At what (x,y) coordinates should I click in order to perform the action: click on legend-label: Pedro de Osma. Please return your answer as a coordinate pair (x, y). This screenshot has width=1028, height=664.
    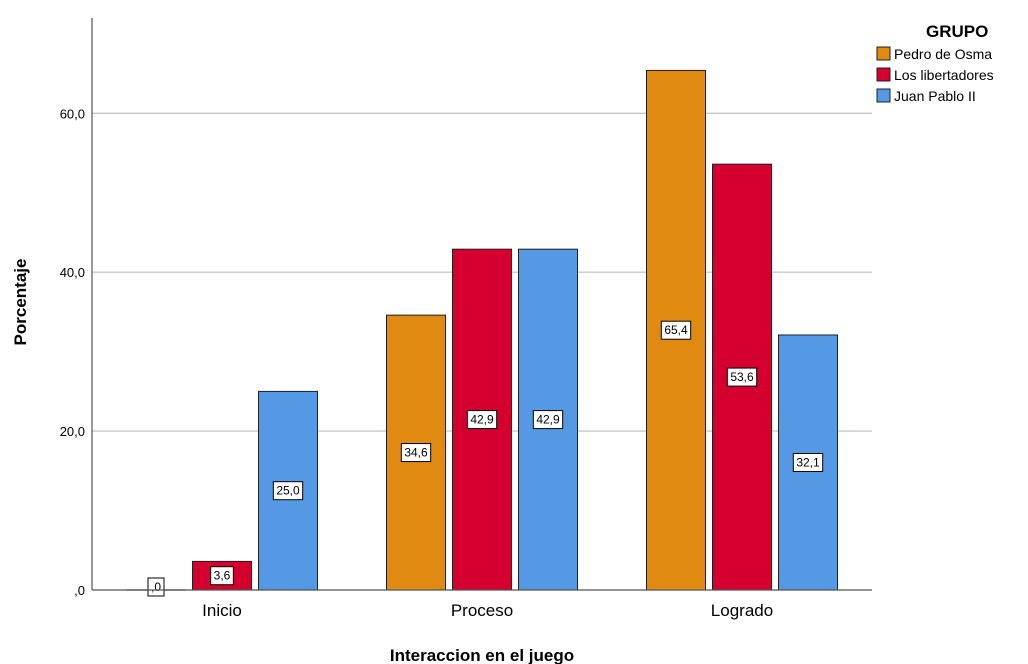
    Looking at the image, I should click on (943, 54).